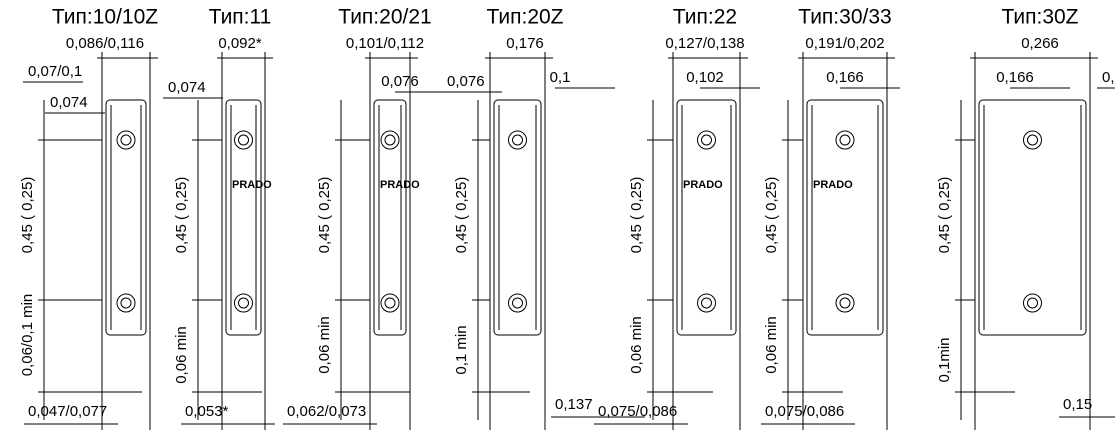 The image size is (1115, 430). I want to click on overall-width: 0,092*, so click(240, 43).